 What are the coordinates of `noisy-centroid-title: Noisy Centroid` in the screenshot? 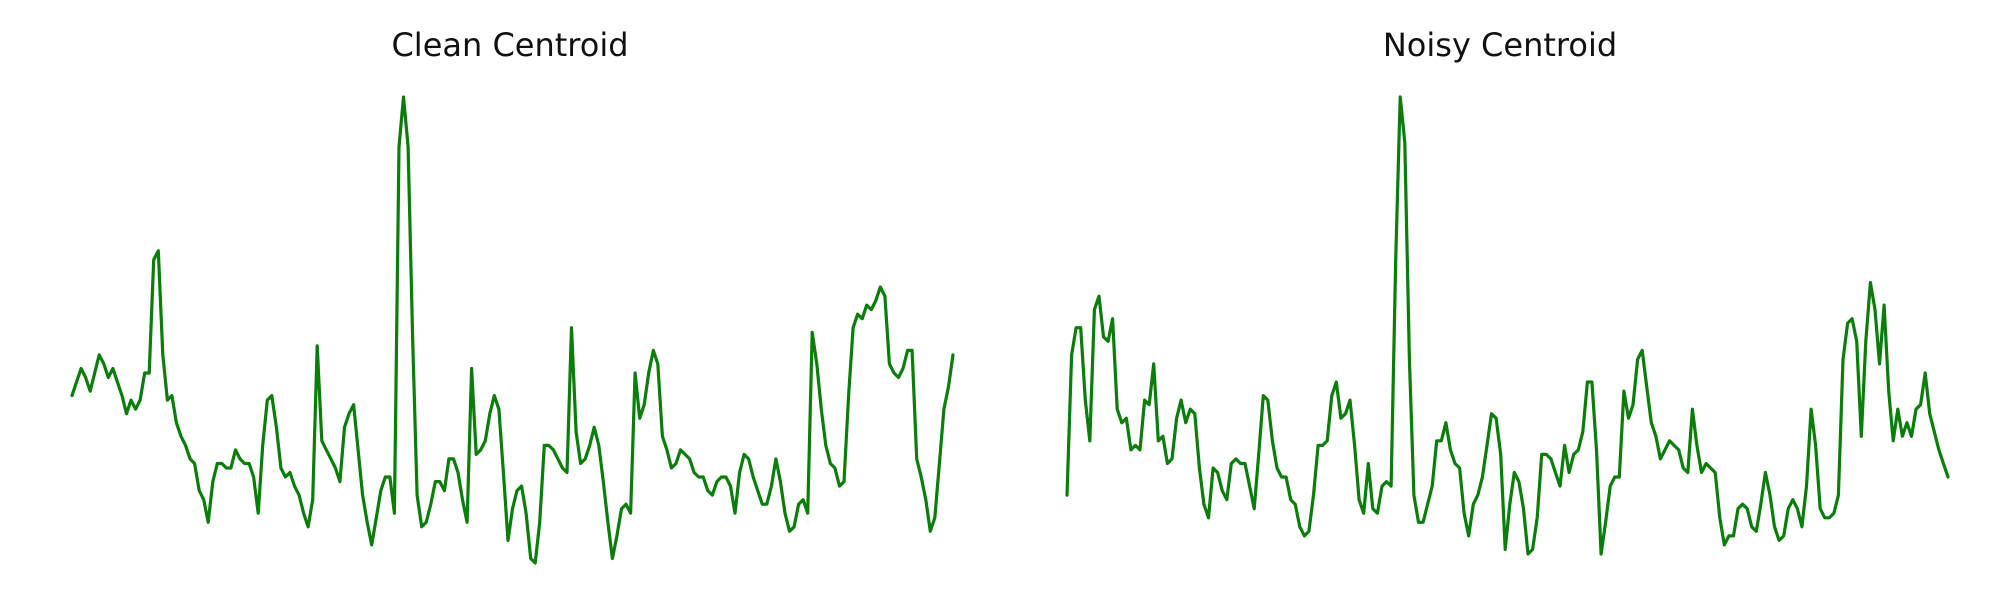 It's located at (1500, 45).